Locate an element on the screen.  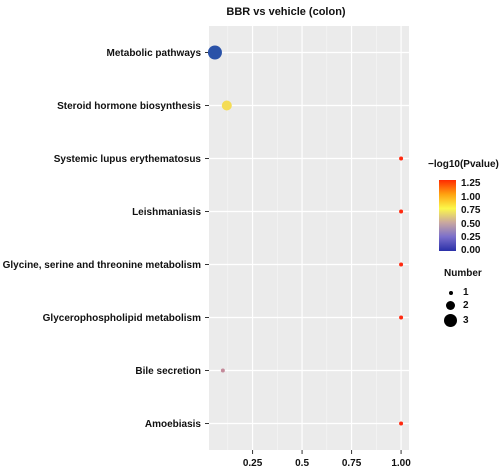
x-tick-label: 0.25 is located at coordinates (253, 463).